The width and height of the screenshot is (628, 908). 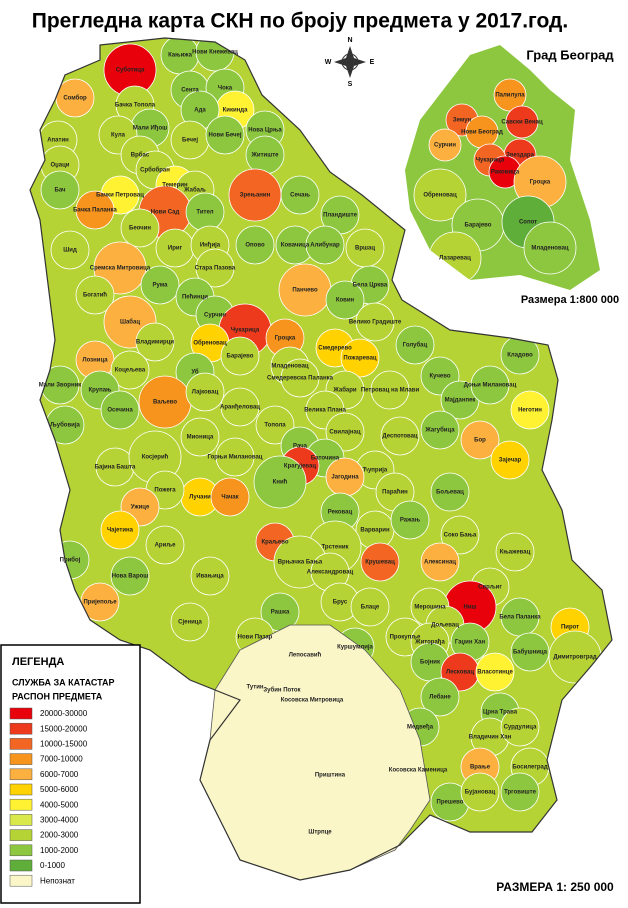 What do you see at coordinates (372, 62) in the screenshot?
I see `compass-e: E` at bounding box center [372, 62].